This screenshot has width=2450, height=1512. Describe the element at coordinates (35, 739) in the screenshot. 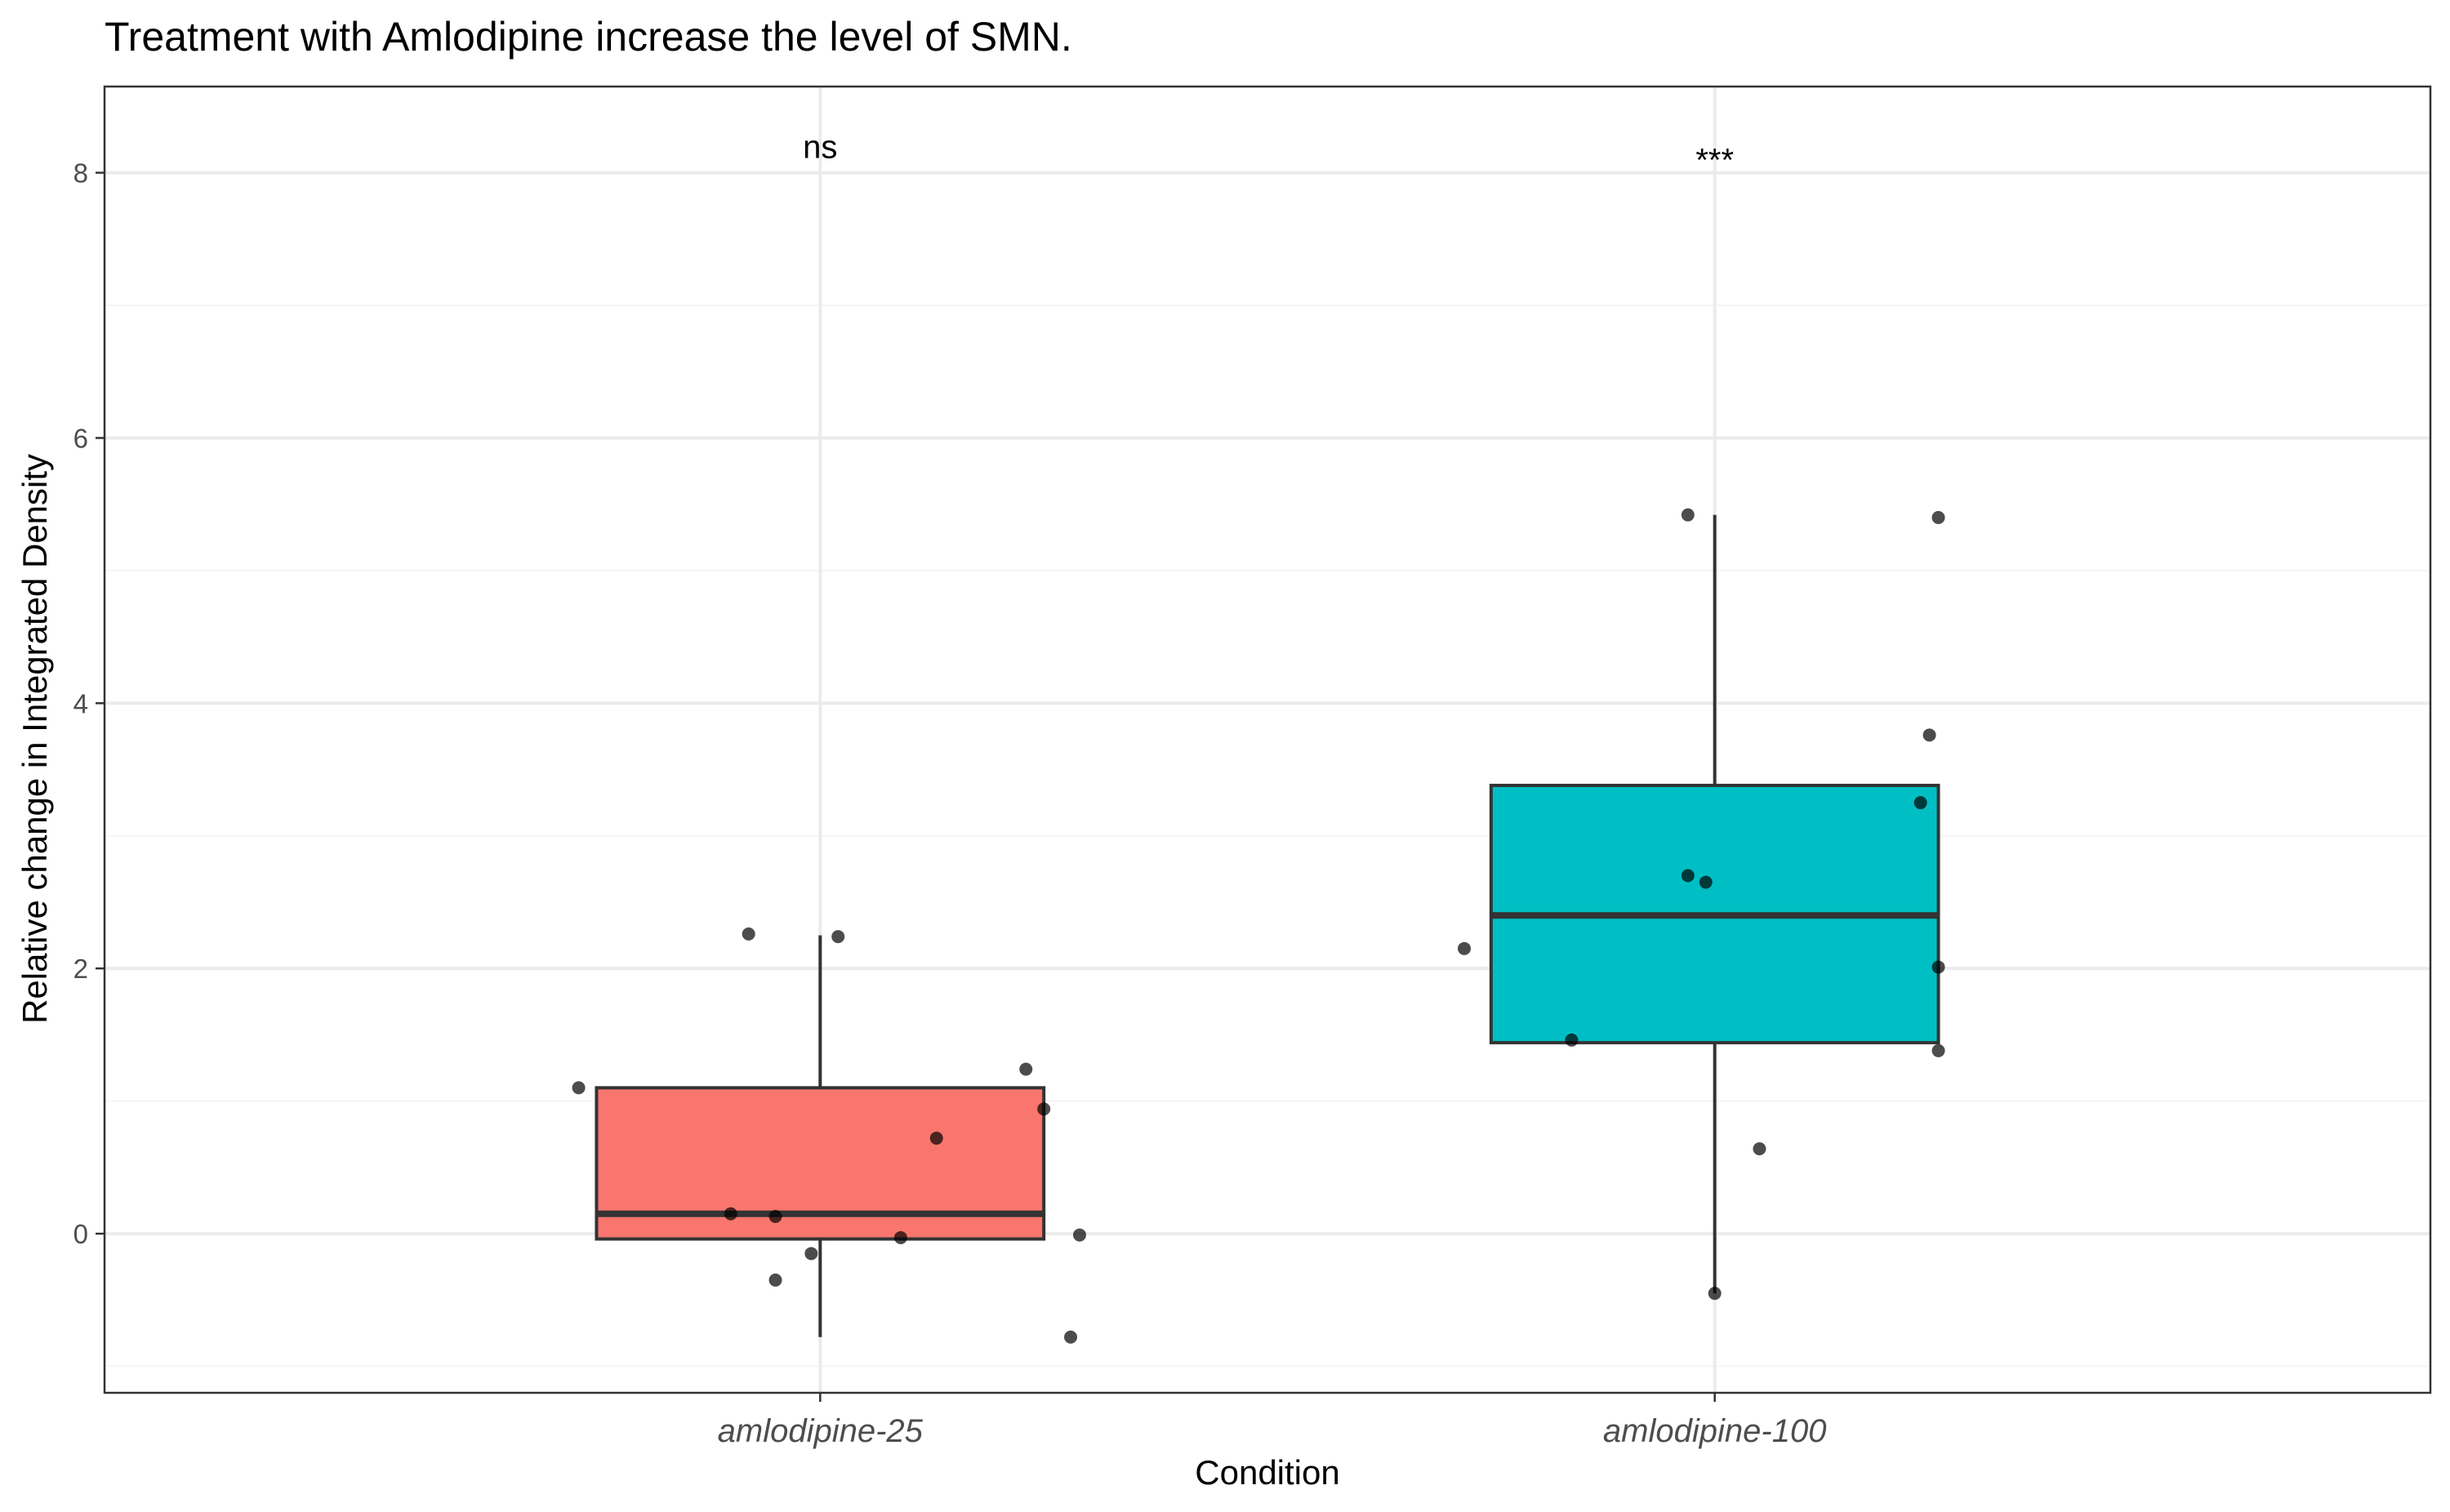

I see `y-axis-title: Relative change in Integrated Density` at that location.